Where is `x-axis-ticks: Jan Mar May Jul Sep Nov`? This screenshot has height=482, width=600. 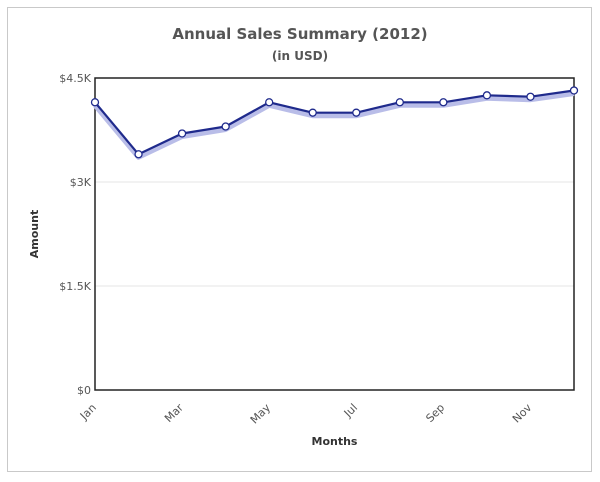
x-axis-ticks: Jan Mar May Jul Sep Nov is located at coordinates (306, 414).